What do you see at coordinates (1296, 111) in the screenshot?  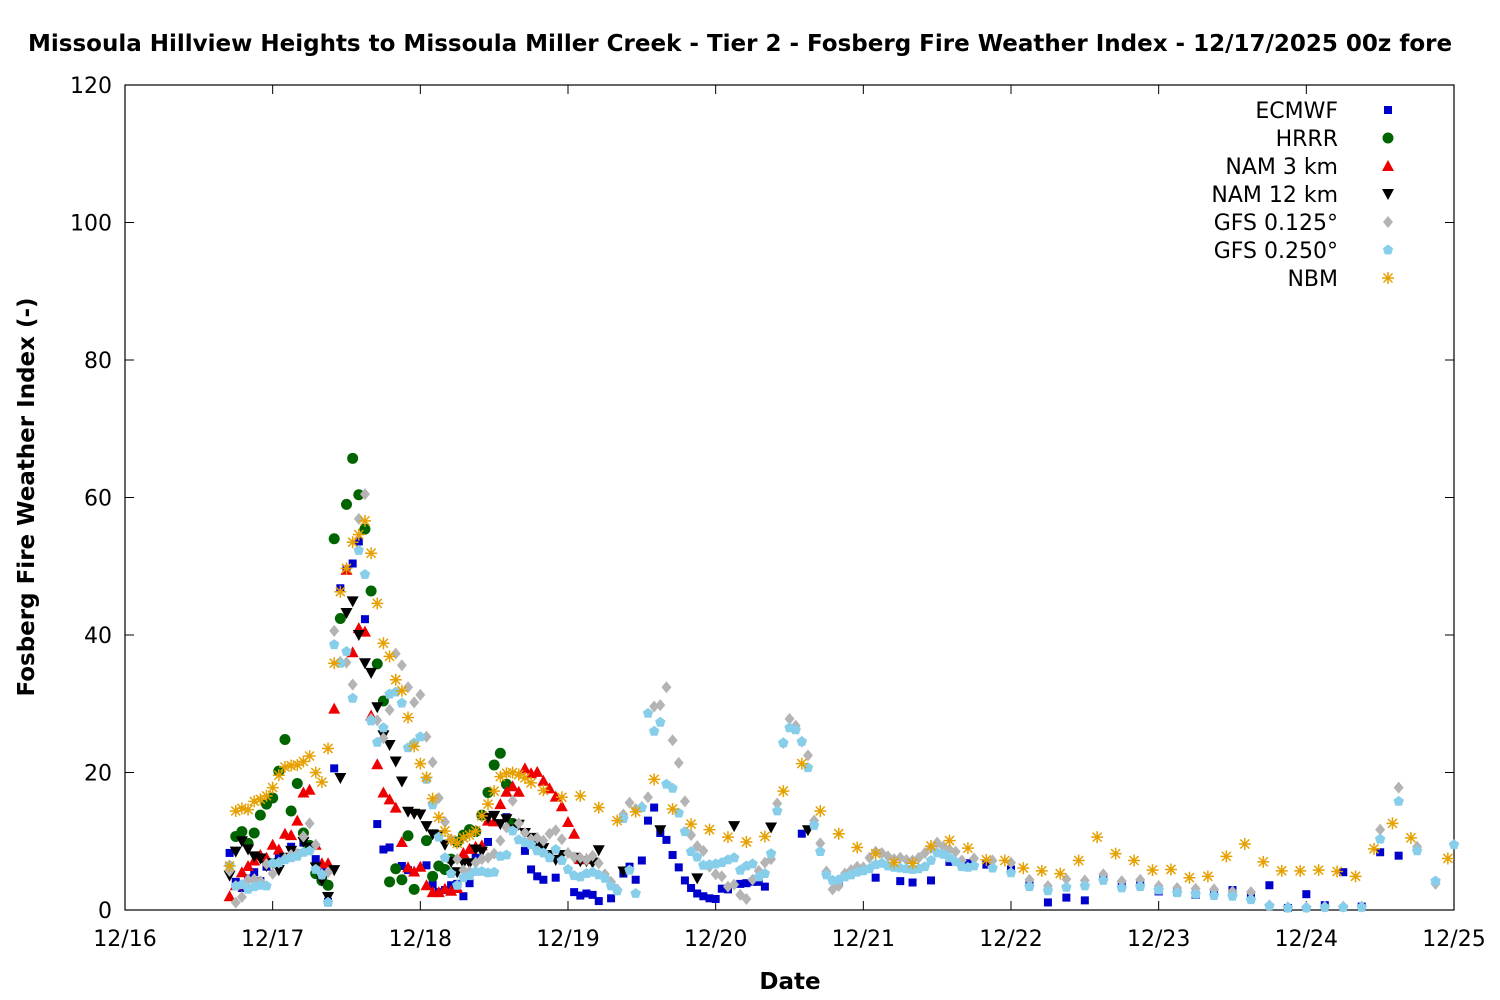 I see `legend-label: ECMWF` at bounding box center [1296, 111].